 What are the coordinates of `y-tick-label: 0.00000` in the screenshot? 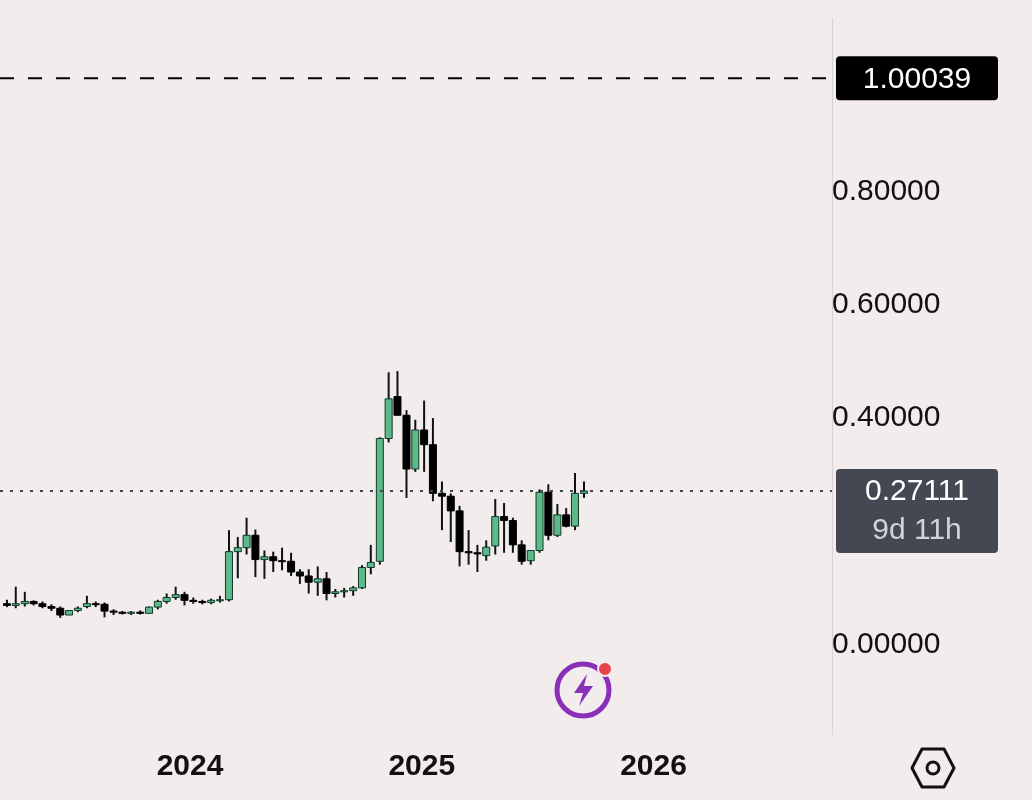 It's located at (886, 642).